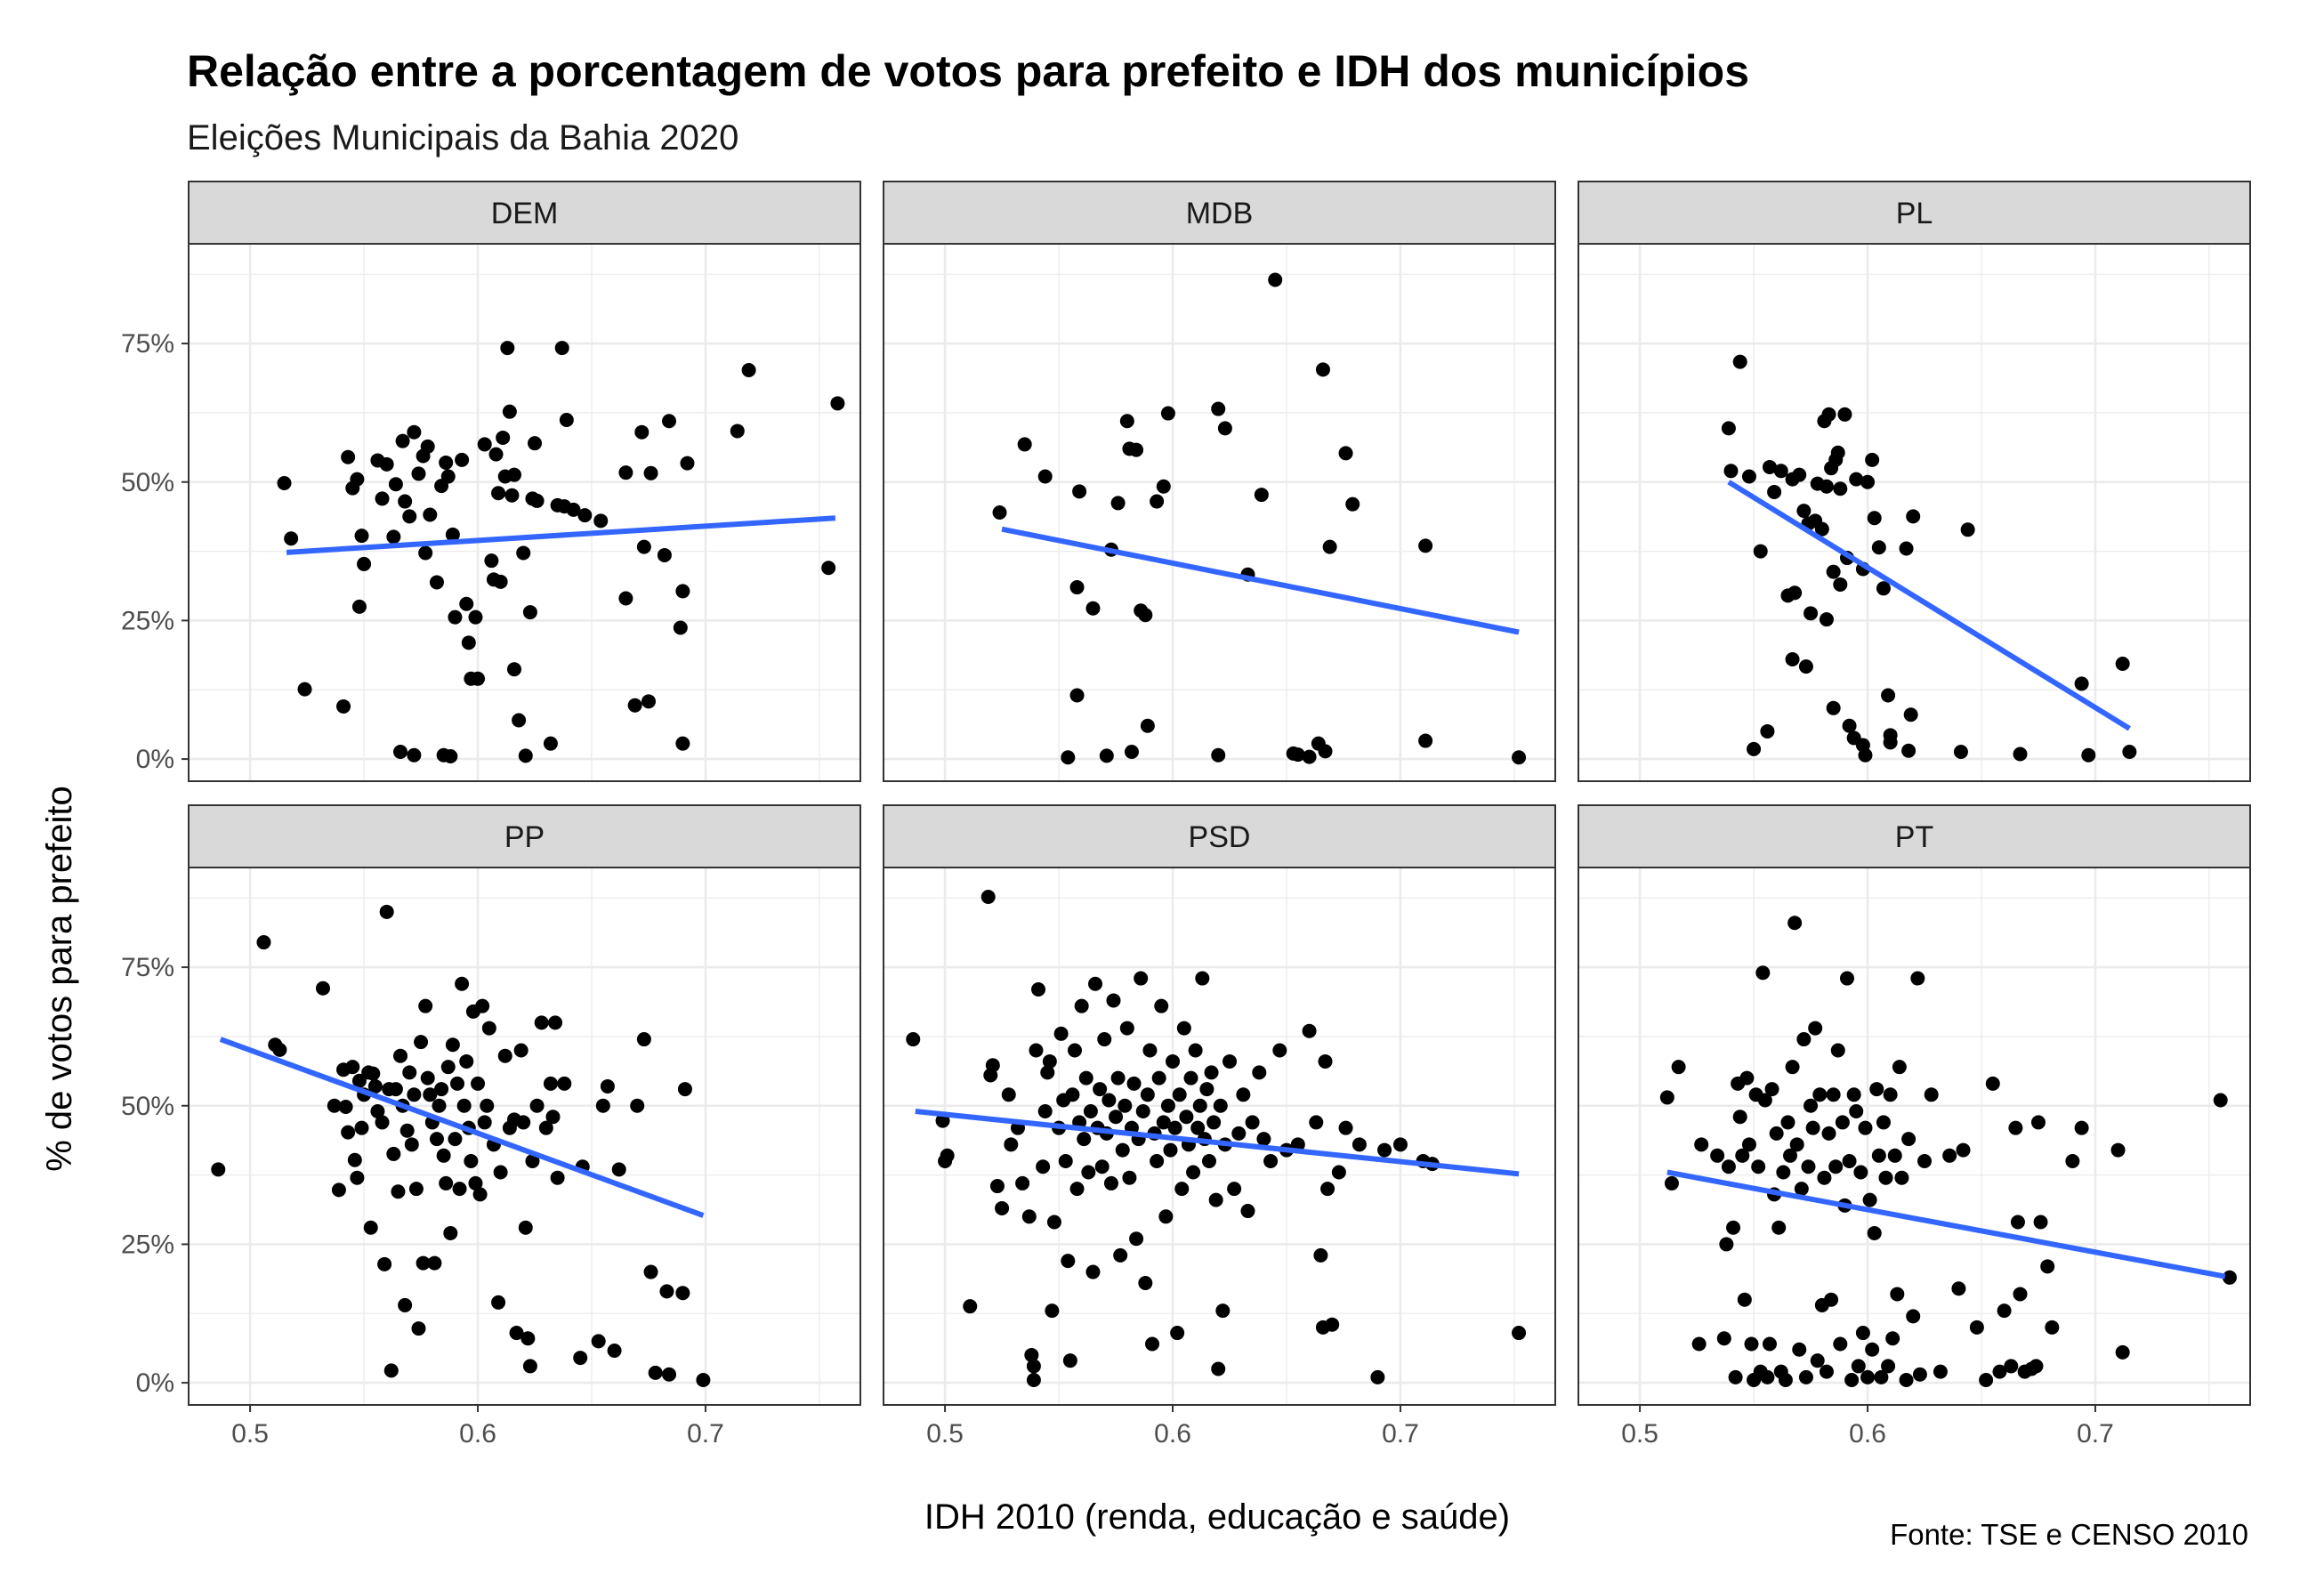 The height and width of the screenshot is (1590, 2324). Describe the element at coordinates (524, 837) in the screenshot. I see `facet-label: PP` at that location.